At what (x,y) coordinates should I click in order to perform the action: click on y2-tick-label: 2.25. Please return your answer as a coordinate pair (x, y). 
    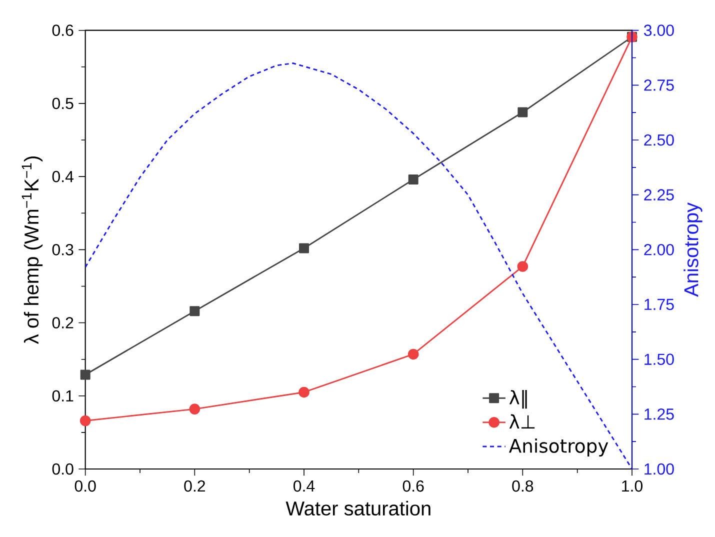
    Looking at the image, I should click on (659, 194).